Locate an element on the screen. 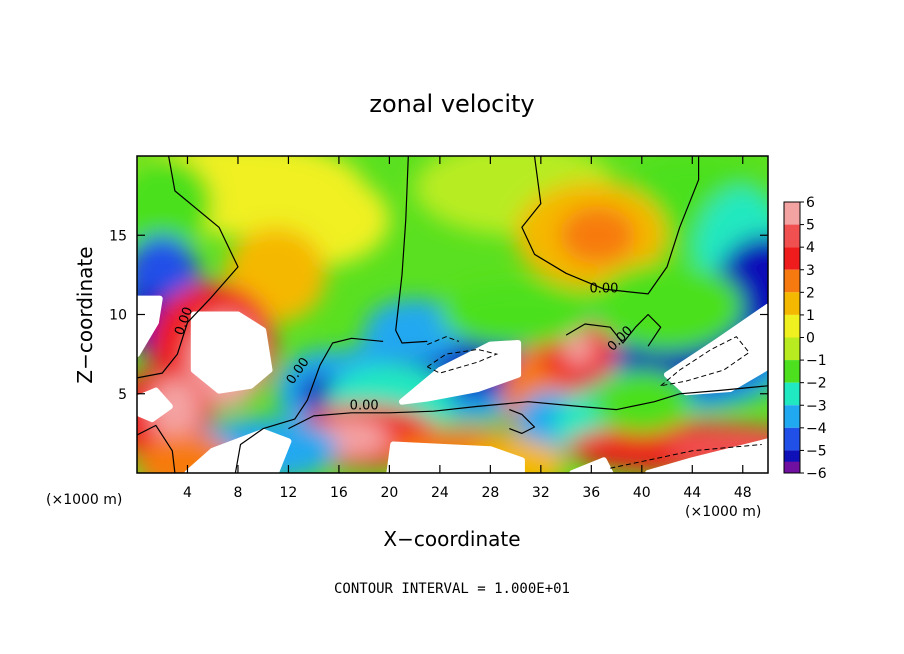 This screenshot has width=904, height=654. x-tick-label: 12 is located at coordinates (289, 493).